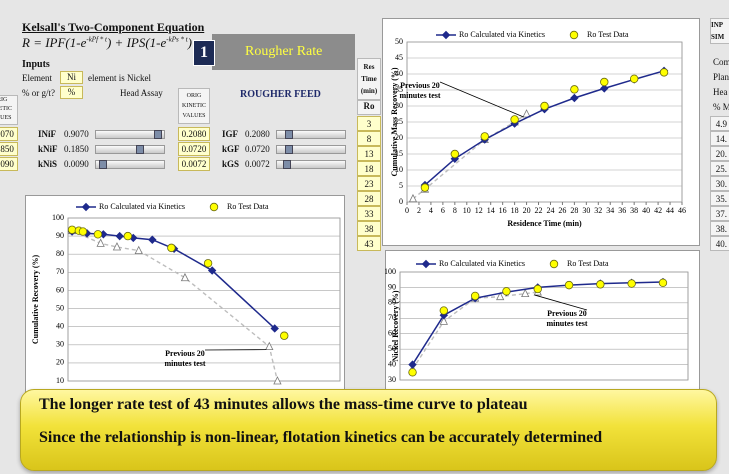  Describe the element at coordinates (60, 362) in the screenshot. I see `y-tick-label: 20` at that location.